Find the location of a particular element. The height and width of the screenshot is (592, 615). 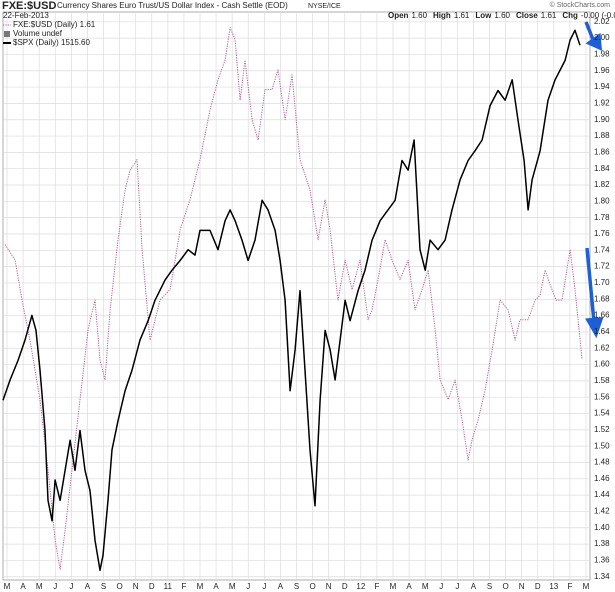

y-tick-label: 1.46 is located at coordinates (602, 478).